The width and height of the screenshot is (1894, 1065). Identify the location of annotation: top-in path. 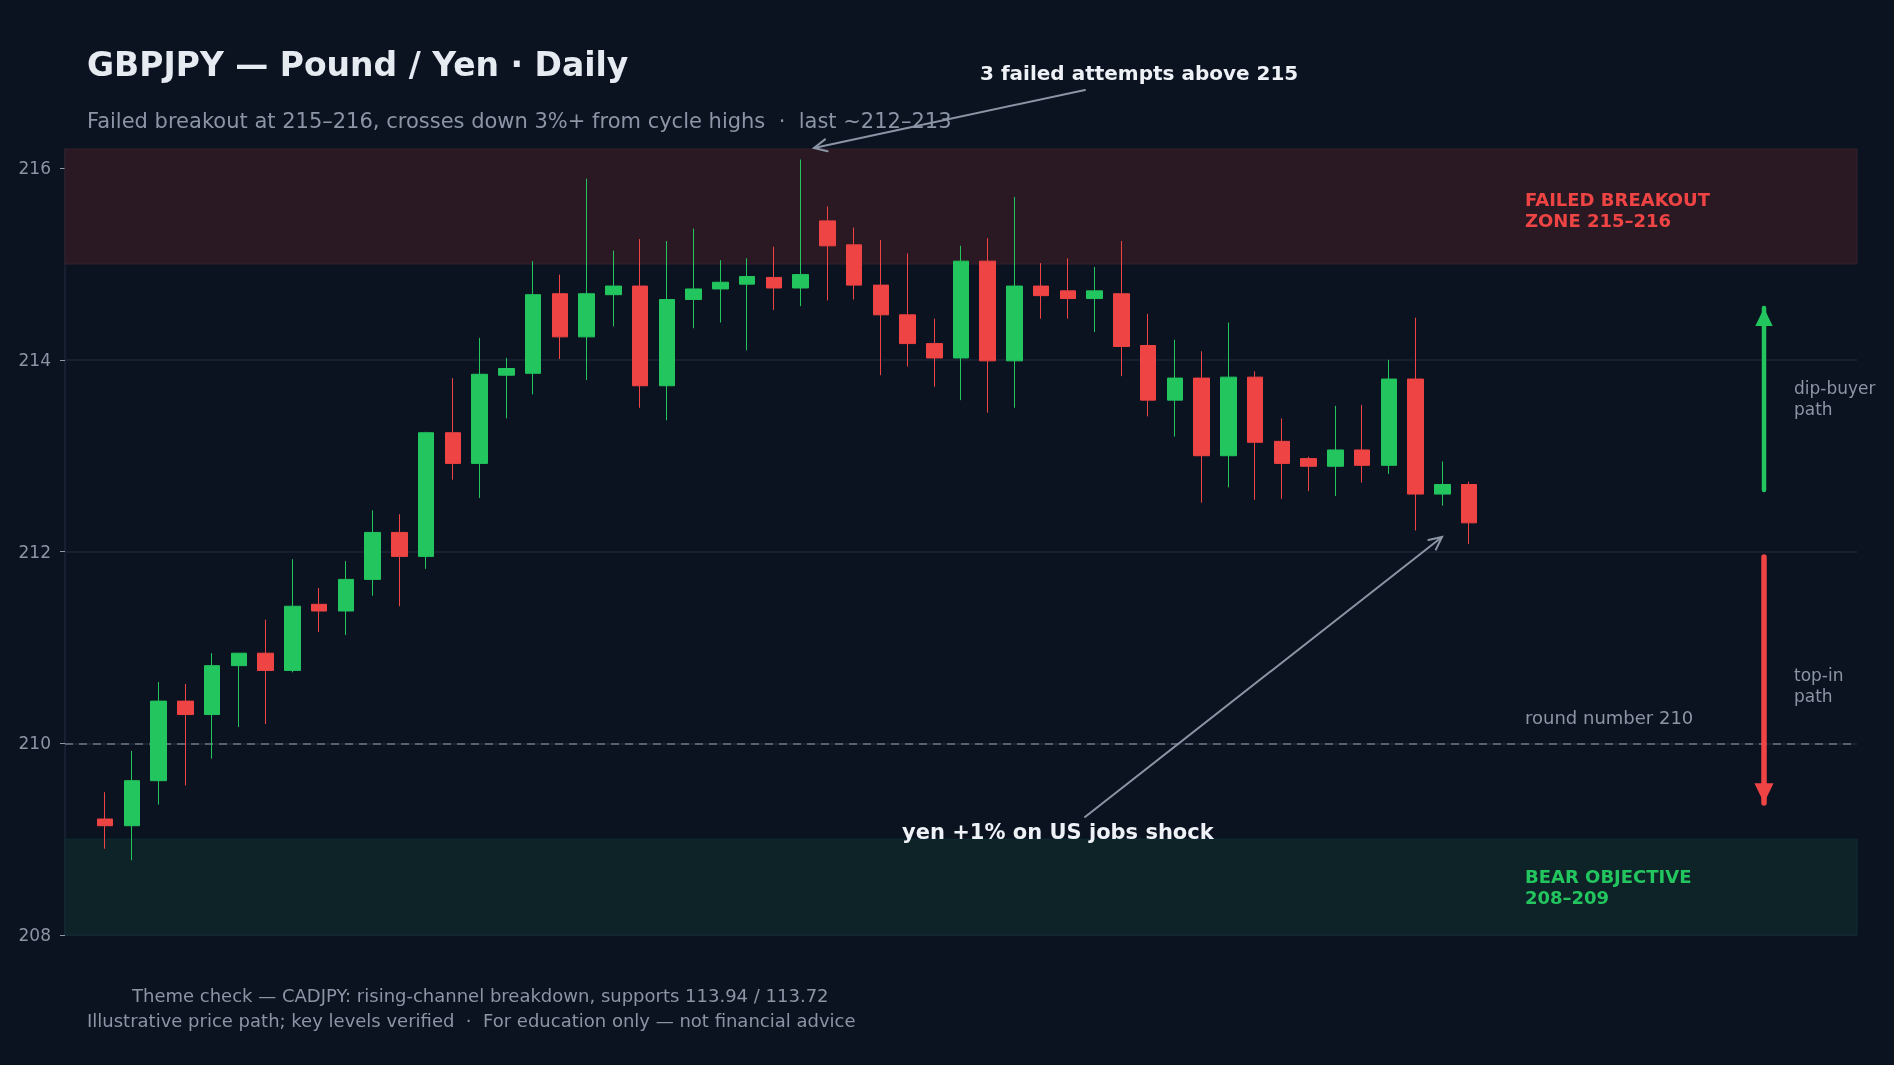
(1821, 685).